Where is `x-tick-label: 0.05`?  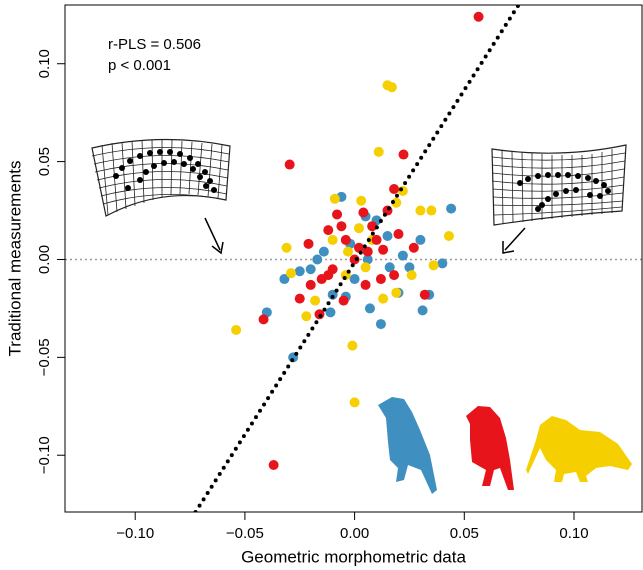
x-tick-label: 0.05 is located at coordinates (464, 533).